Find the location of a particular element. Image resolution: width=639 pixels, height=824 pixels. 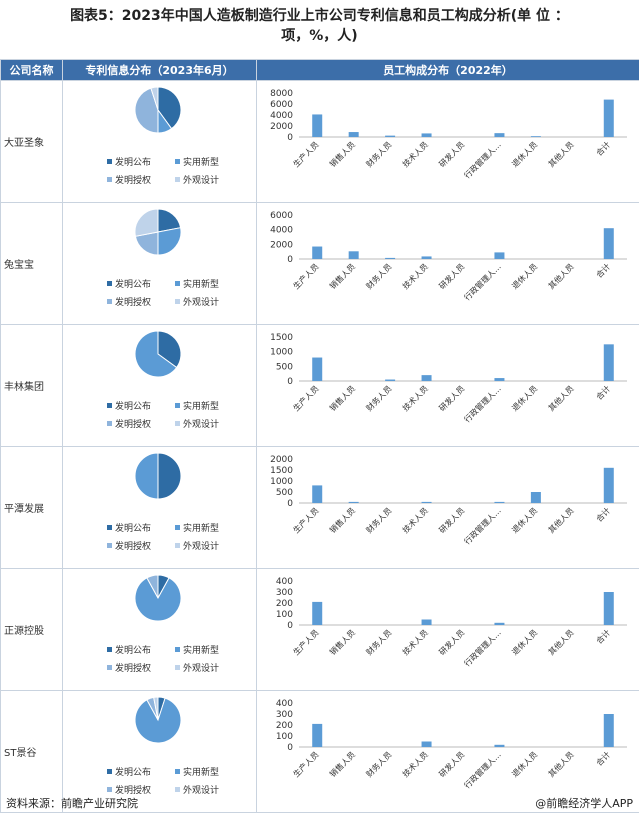

y-tick-label: 100 is located at coordinates (284, 737).